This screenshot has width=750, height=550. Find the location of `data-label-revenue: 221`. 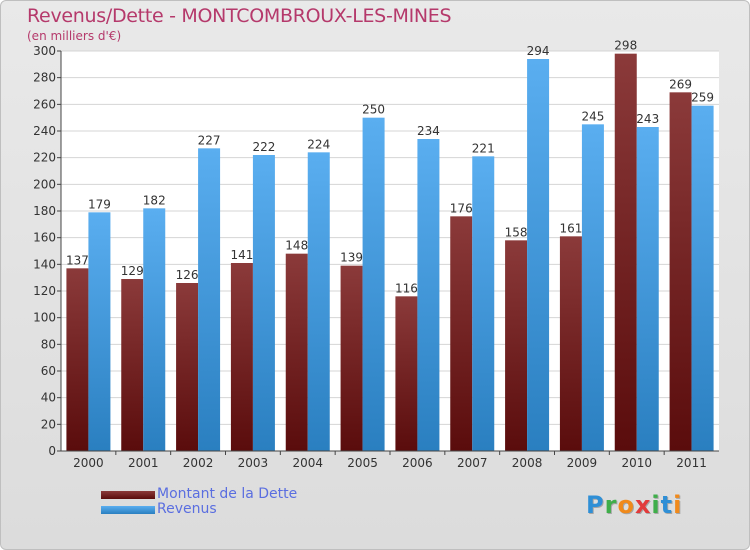

data-label-revenue: 221 is located at coordinates (483, 148).